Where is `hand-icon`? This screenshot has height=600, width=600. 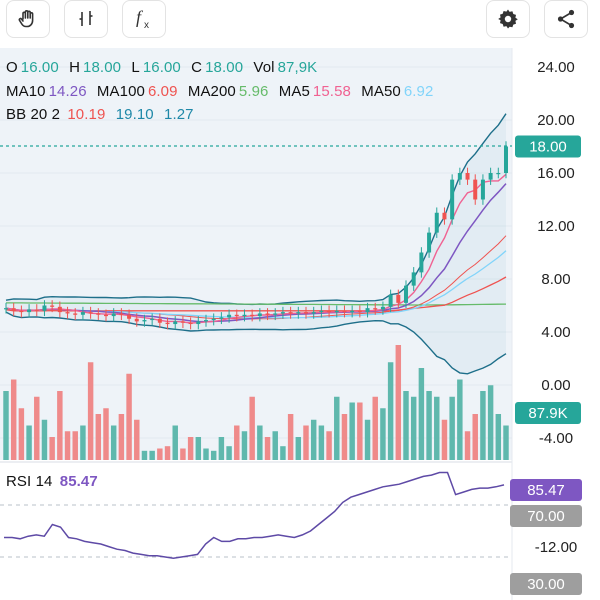
hand-icon is located at coordinates (26, 19).